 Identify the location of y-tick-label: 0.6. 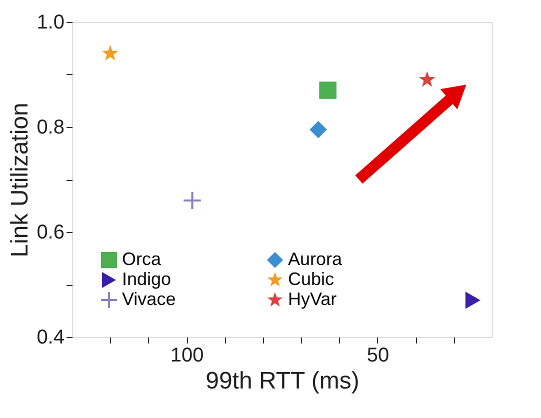
(50, 233).